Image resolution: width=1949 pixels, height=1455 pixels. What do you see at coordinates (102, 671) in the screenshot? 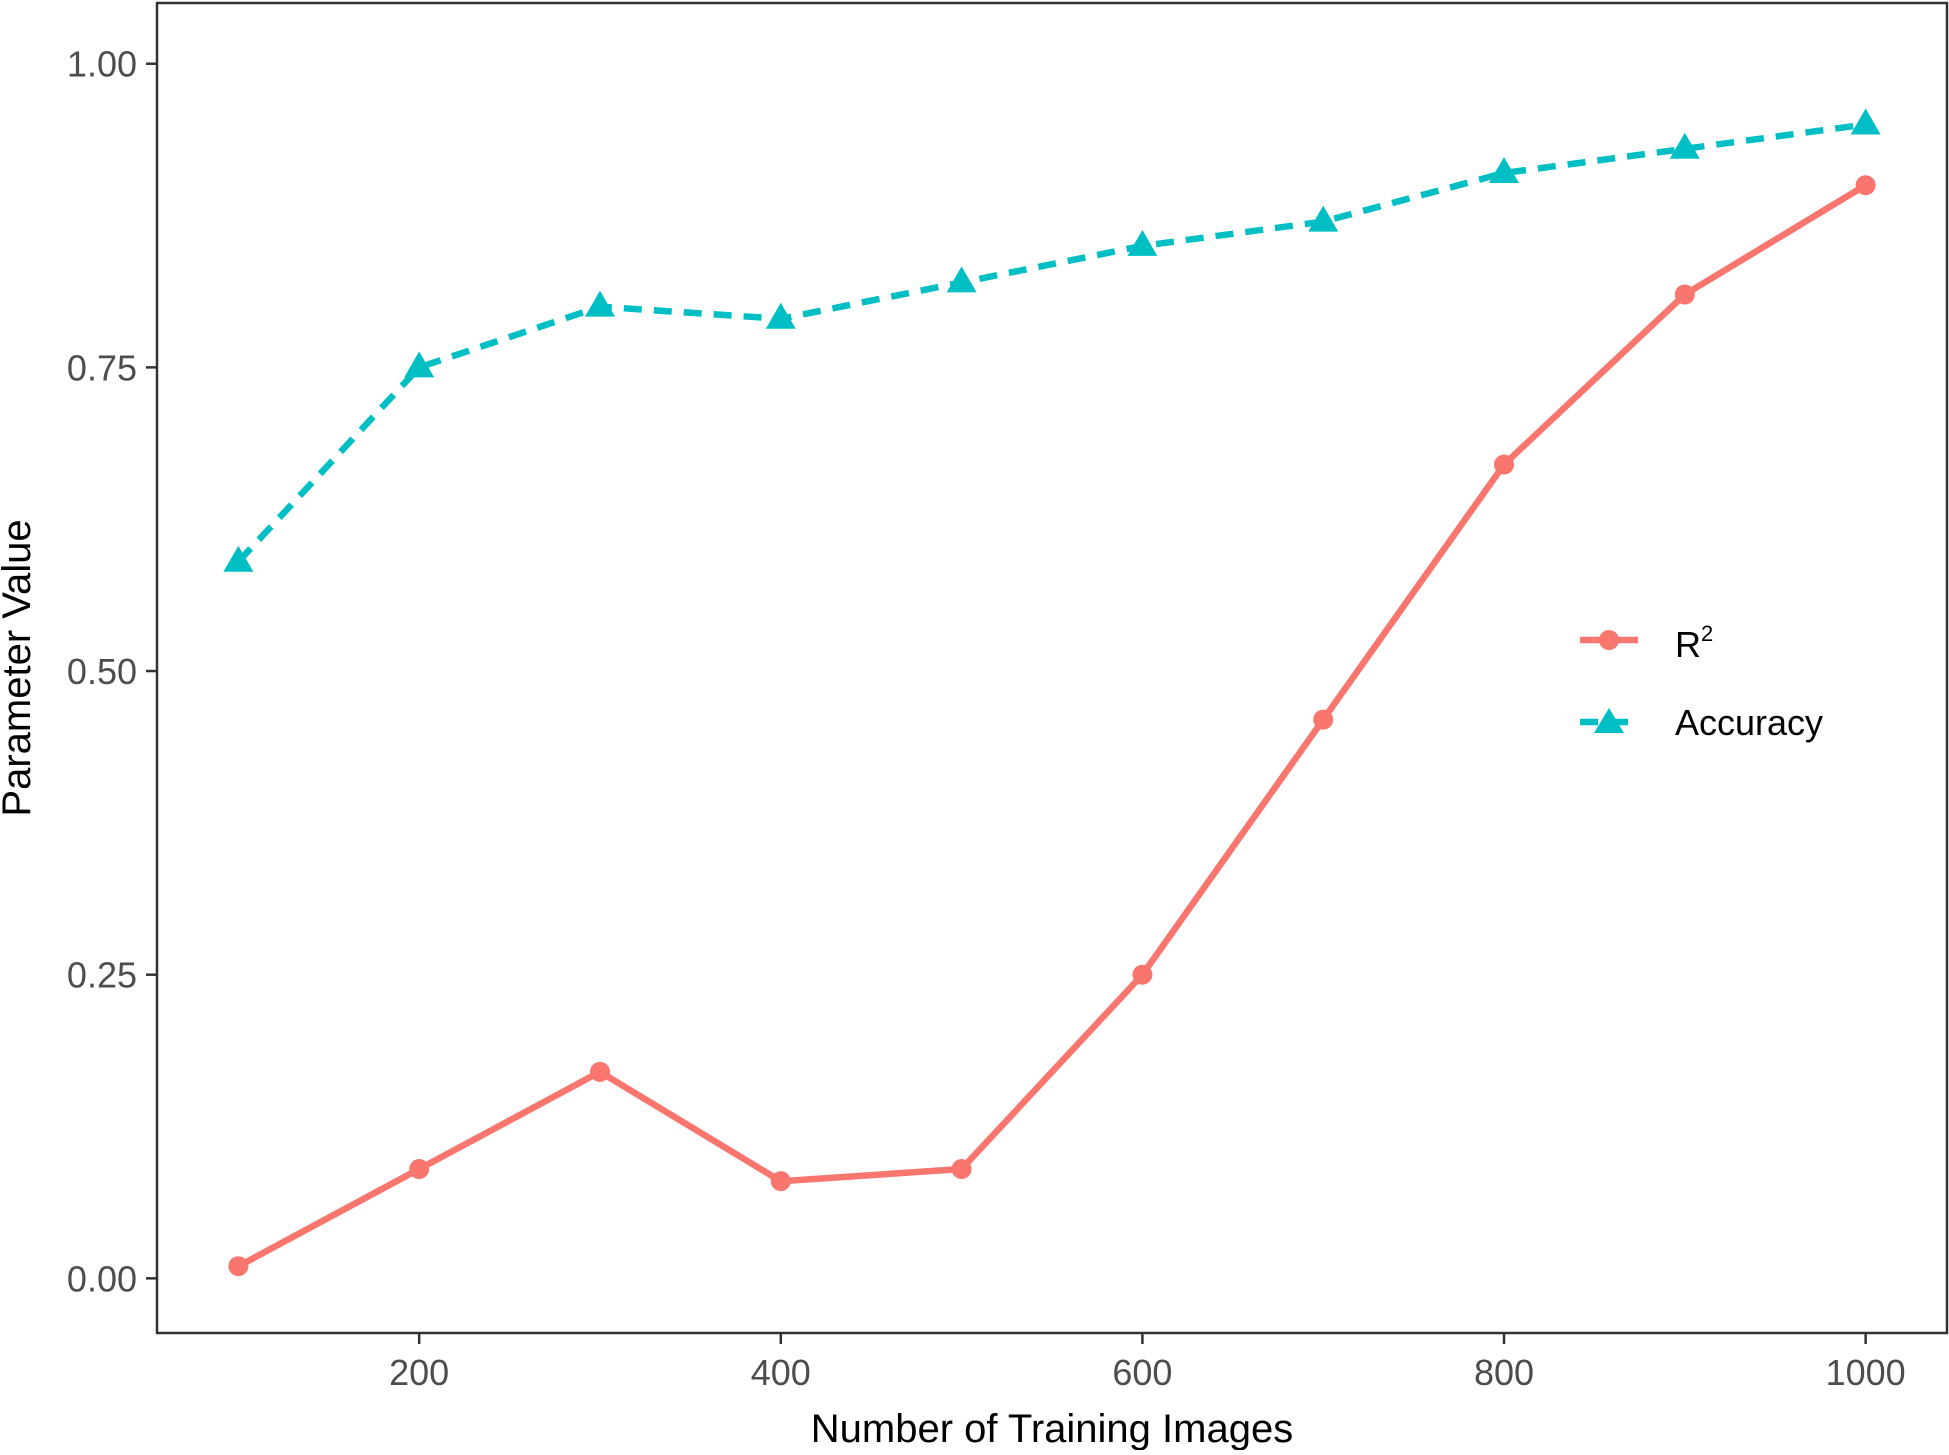
I see `y-tick-label: 0.50` at bounding box center [102, 671].